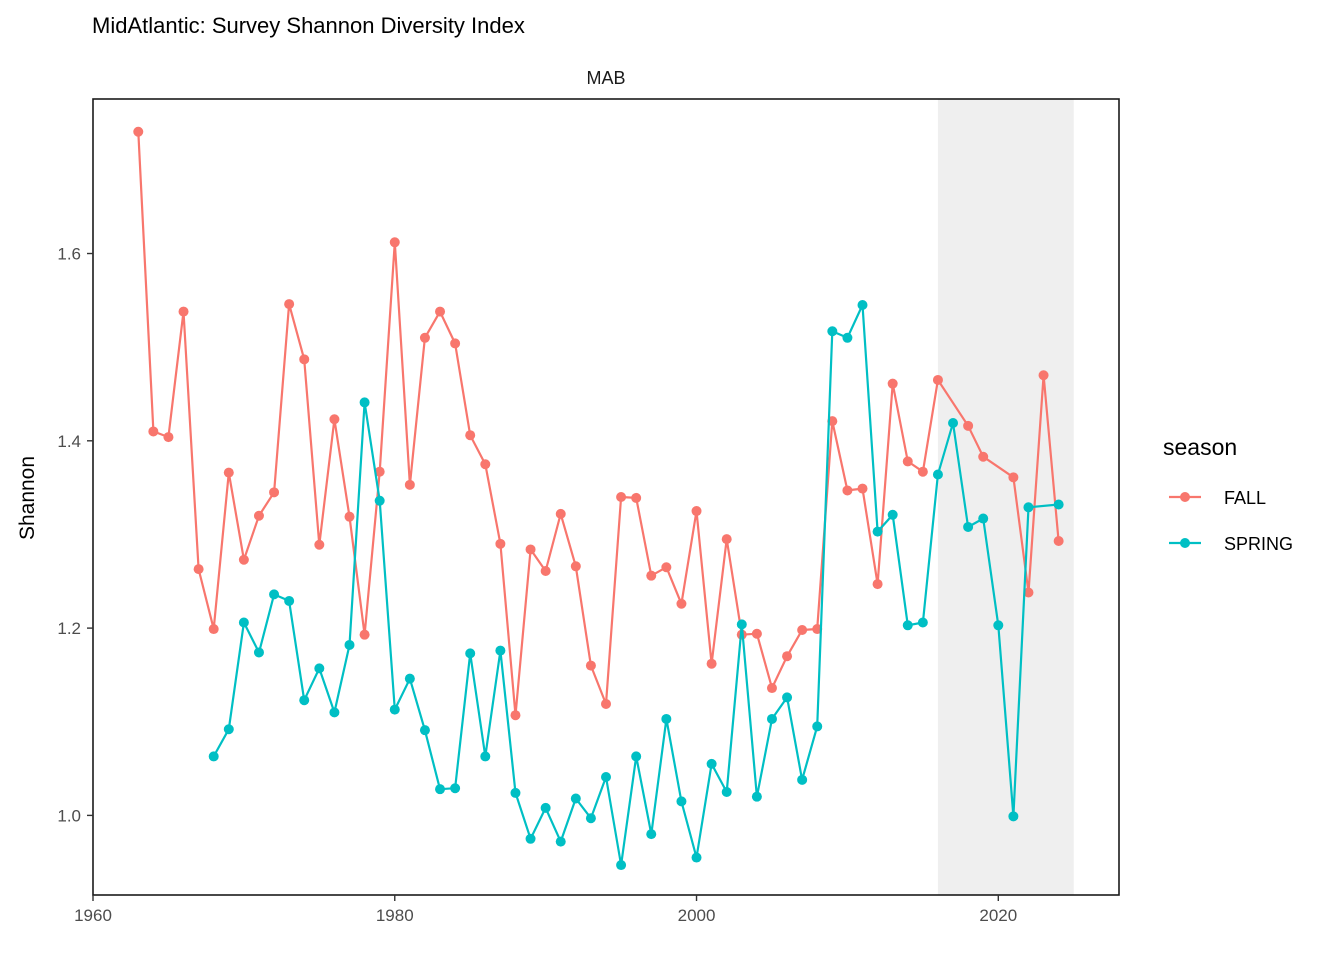  What do you see at coordinates (27, 498) in the screenshot?
I see `y-axis-title: Shannon` at bounding box center [27, 498].